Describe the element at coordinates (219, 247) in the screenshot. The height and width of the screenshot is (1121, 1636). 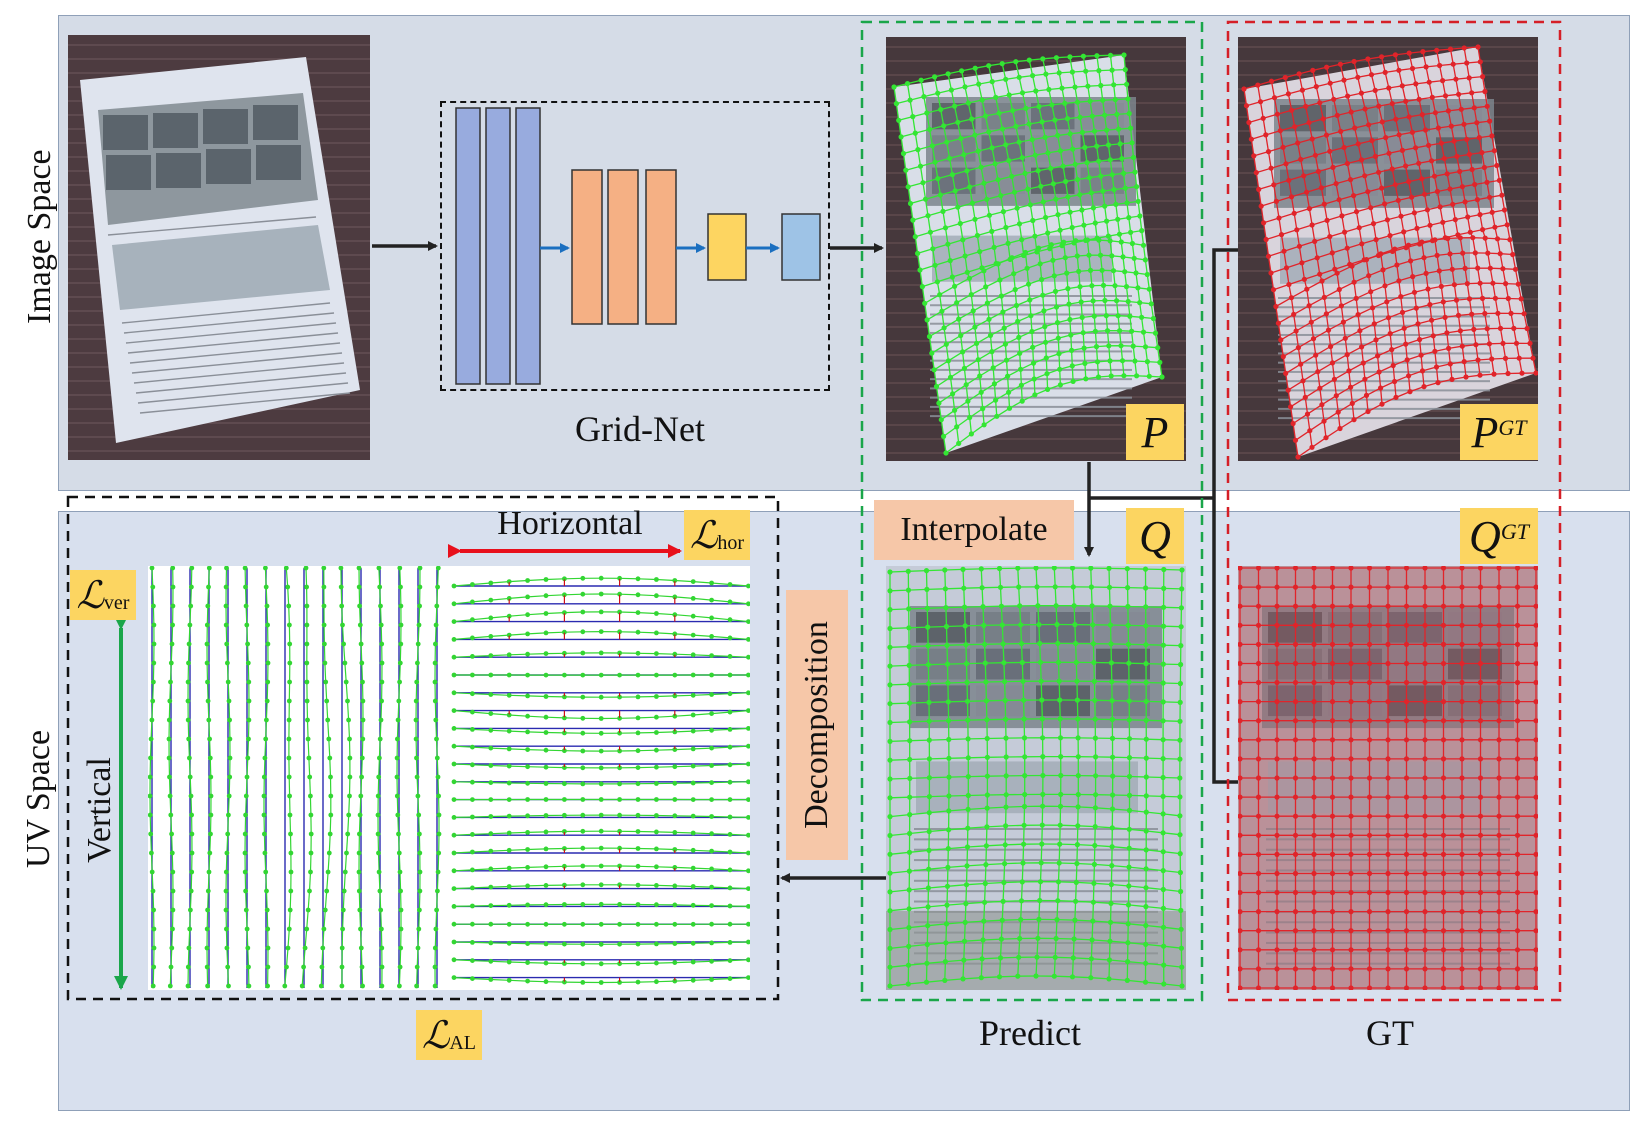
I see `input-photo` at that location.